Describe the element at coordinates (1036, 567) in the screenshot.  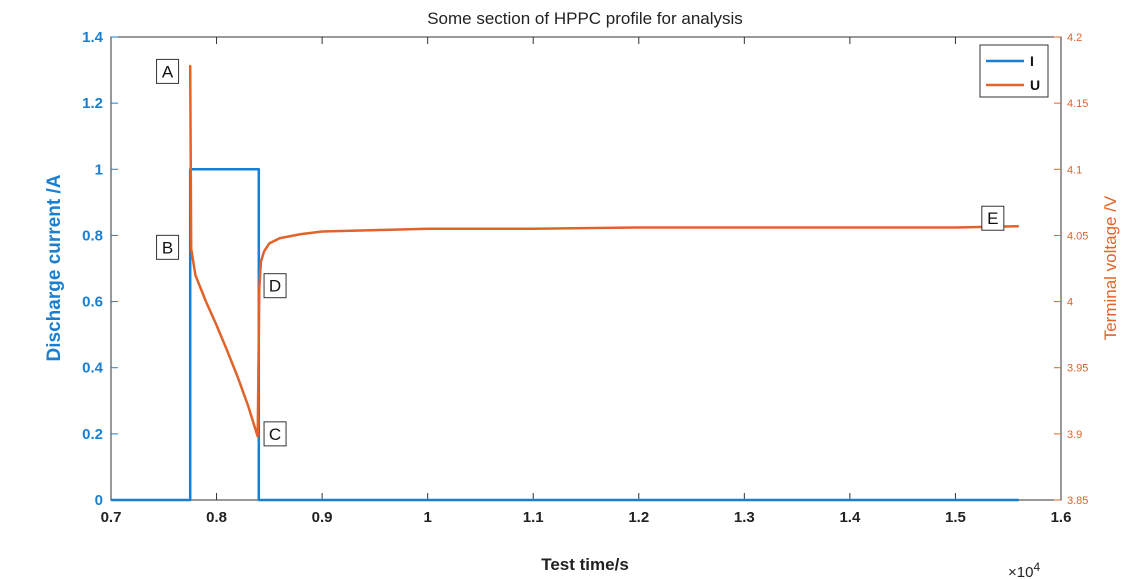
I see `x-multiplier-exponent: 4` at that location.